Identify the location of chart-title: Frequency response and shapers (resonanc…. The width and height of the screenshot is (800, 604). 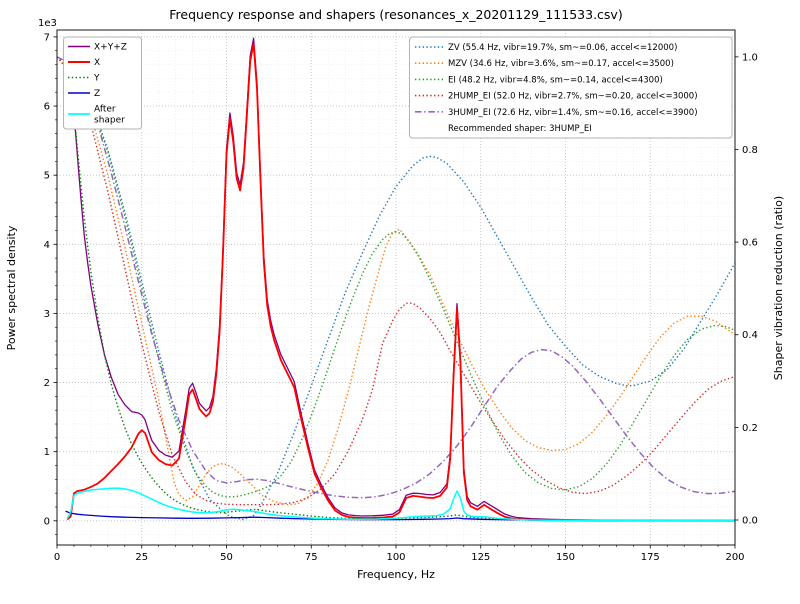
(395, 14).